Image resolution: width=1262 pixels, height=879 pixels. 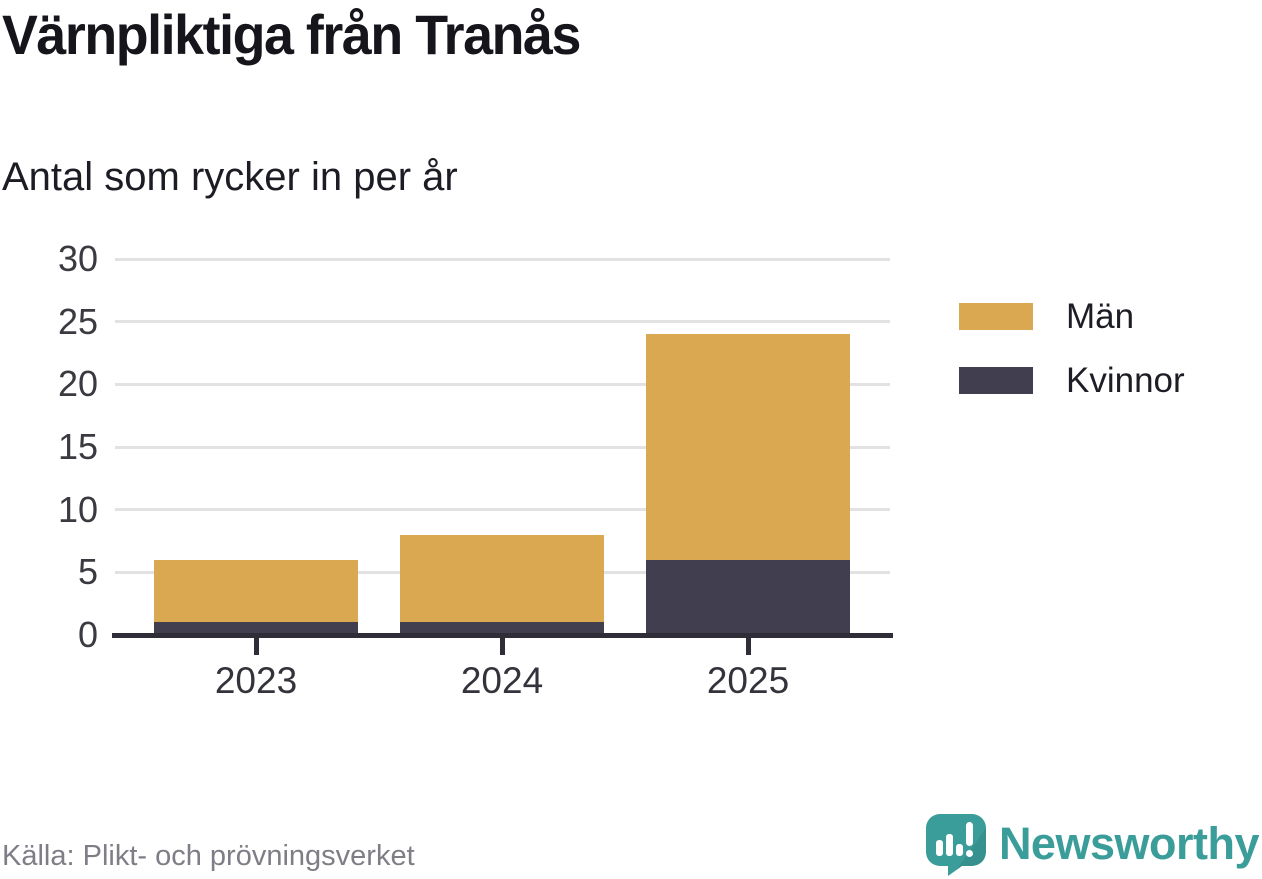 I want to click on legend-swatch-man, so click(x=996, y=316).